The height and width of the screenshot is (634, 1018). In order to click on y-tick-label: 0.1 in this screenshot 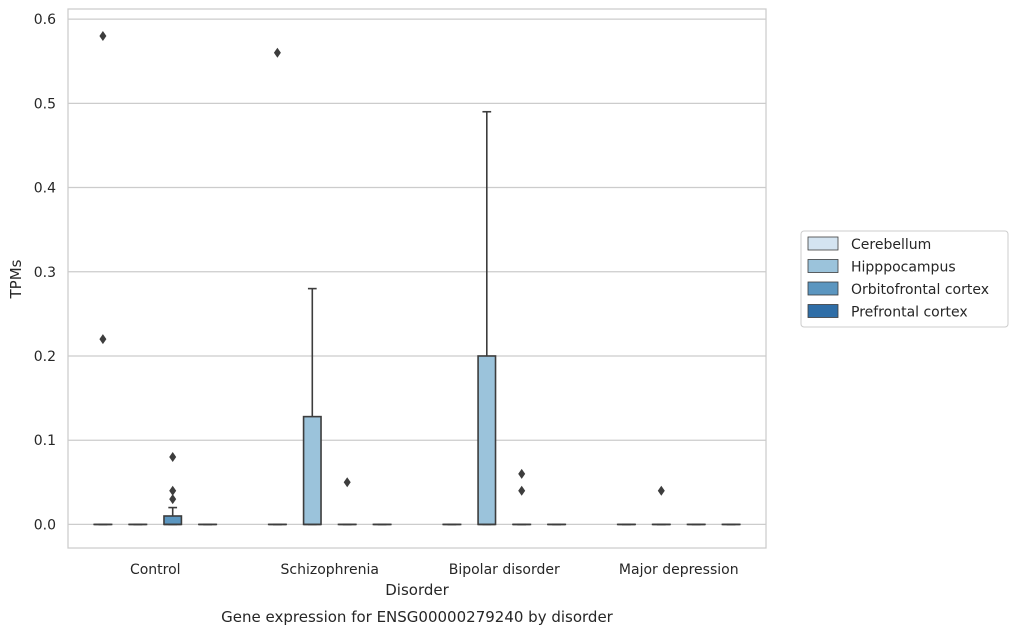, I will do `click(45, 441)`.